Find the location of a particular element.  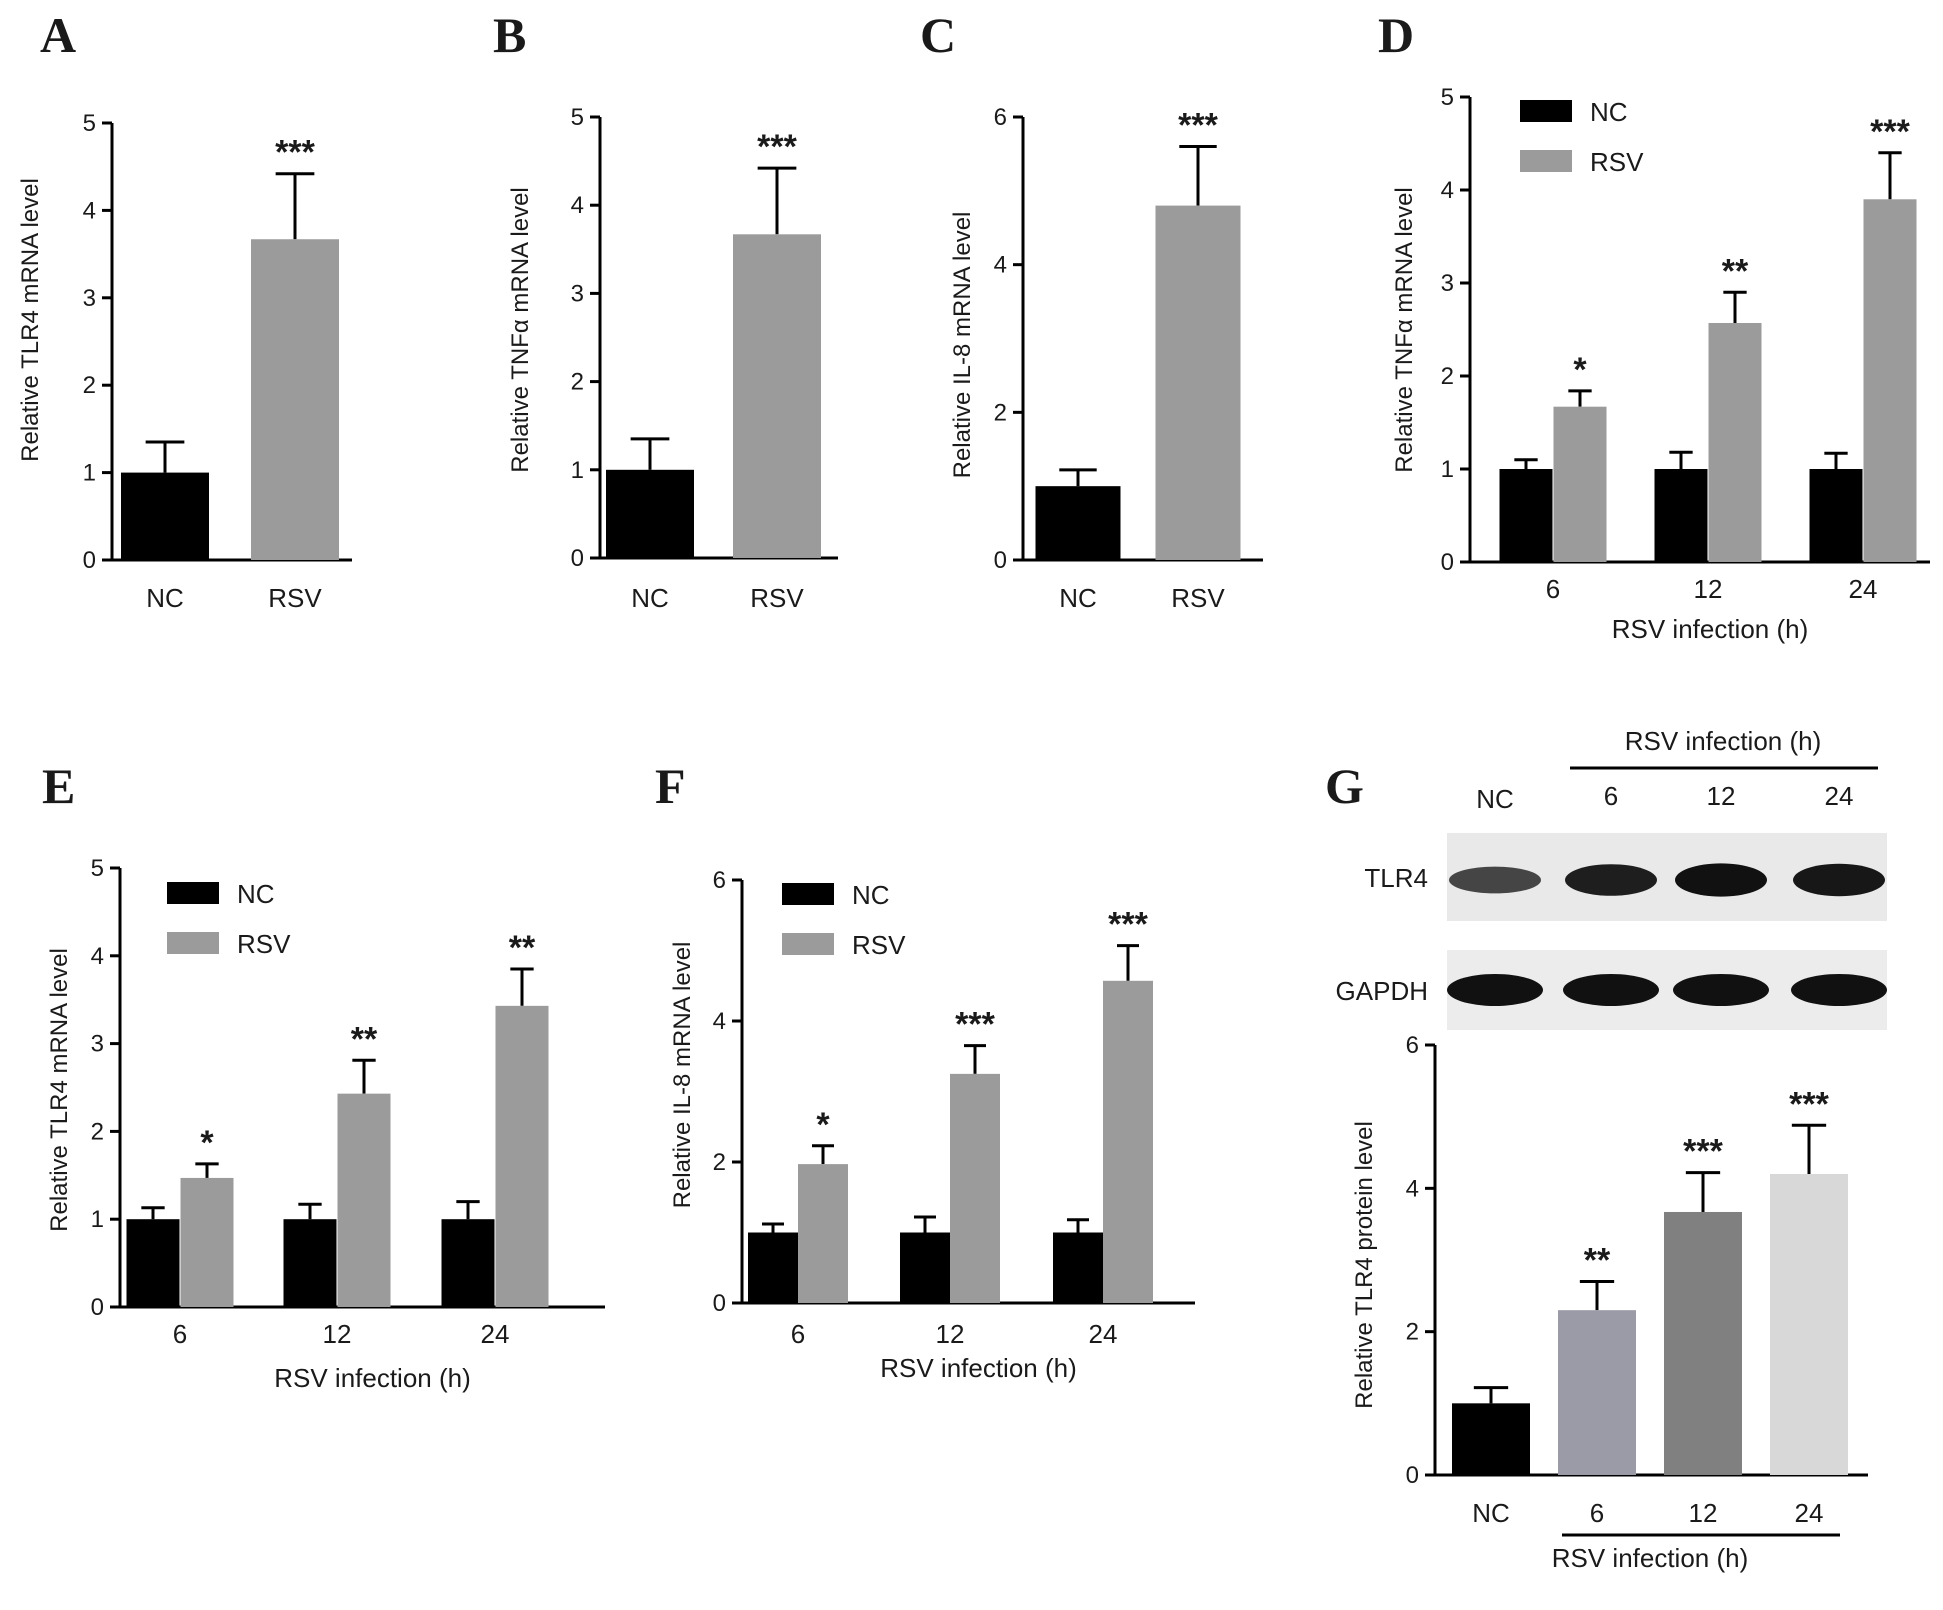

panel-a-y-tick-label: 4 is located at coordinates (89, 210).